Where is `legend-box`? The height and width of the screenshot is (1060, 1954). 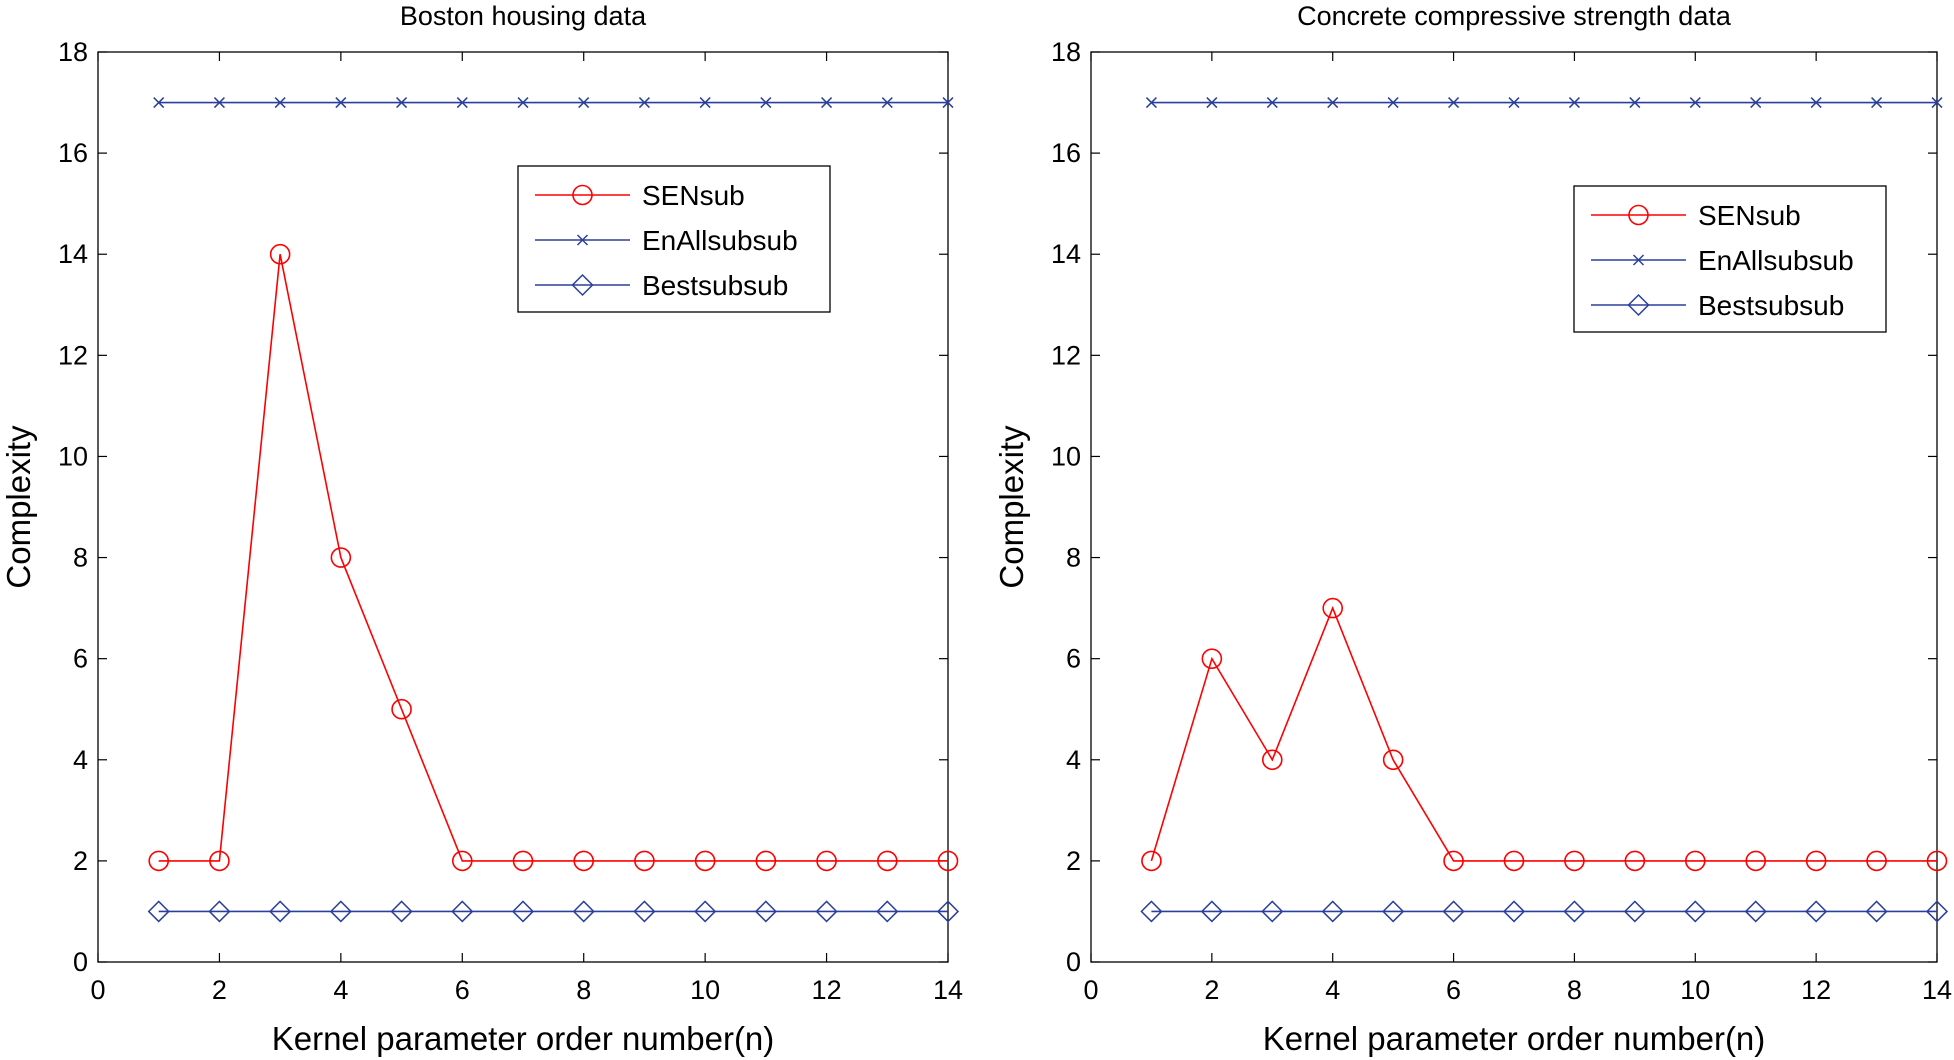
legend-box is located at coordinates (1730, 259).